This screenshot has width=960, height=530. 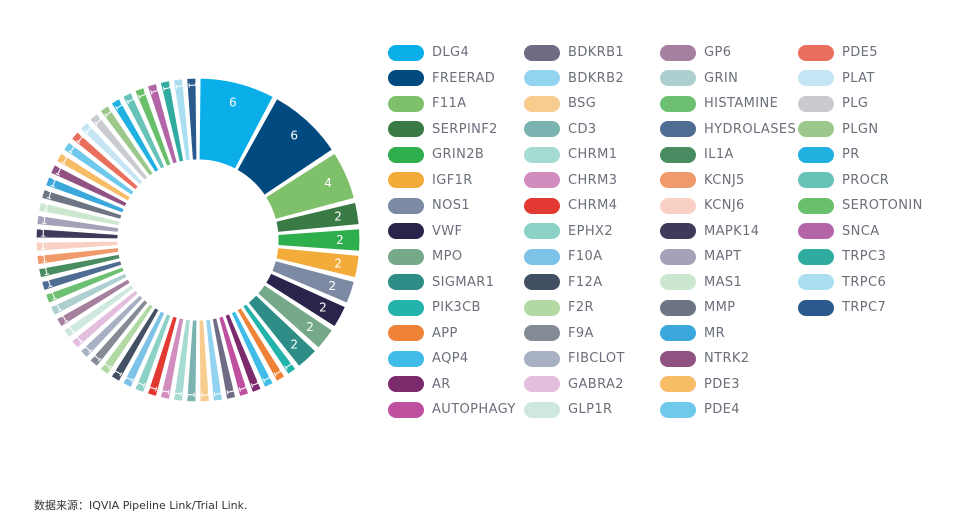 What do you see at coordinates (592, 308) in the screenshot?
I see `legend-item-f2r: F2R` at bounding box center [592, 308].